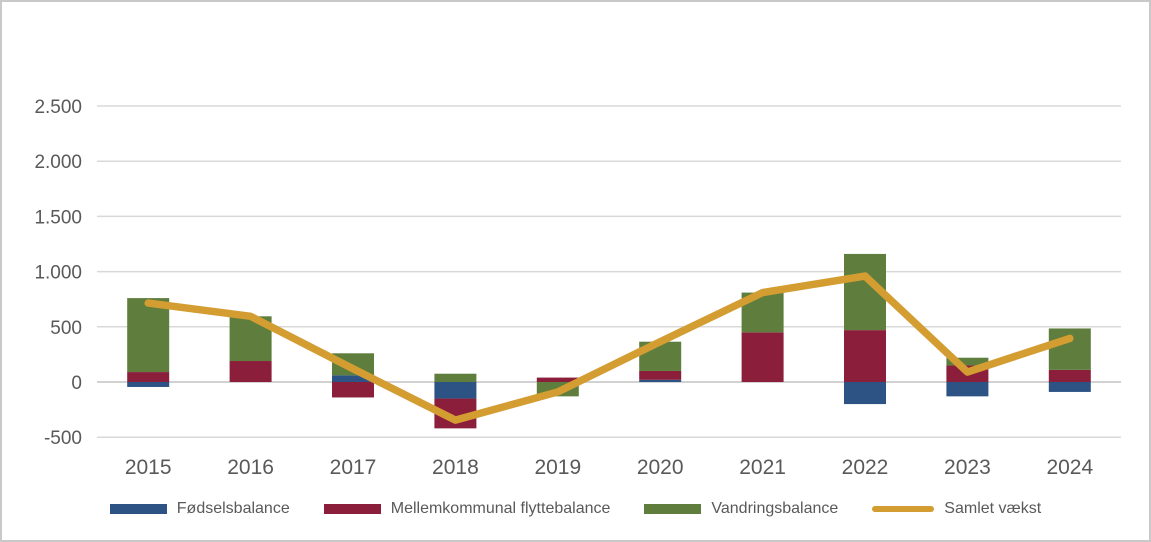 The width and height of the screenshot is (1151, 542). Describe the element at coordinates (1069, 467) in the screenshot. I see `svg-text: 2024` at that location.